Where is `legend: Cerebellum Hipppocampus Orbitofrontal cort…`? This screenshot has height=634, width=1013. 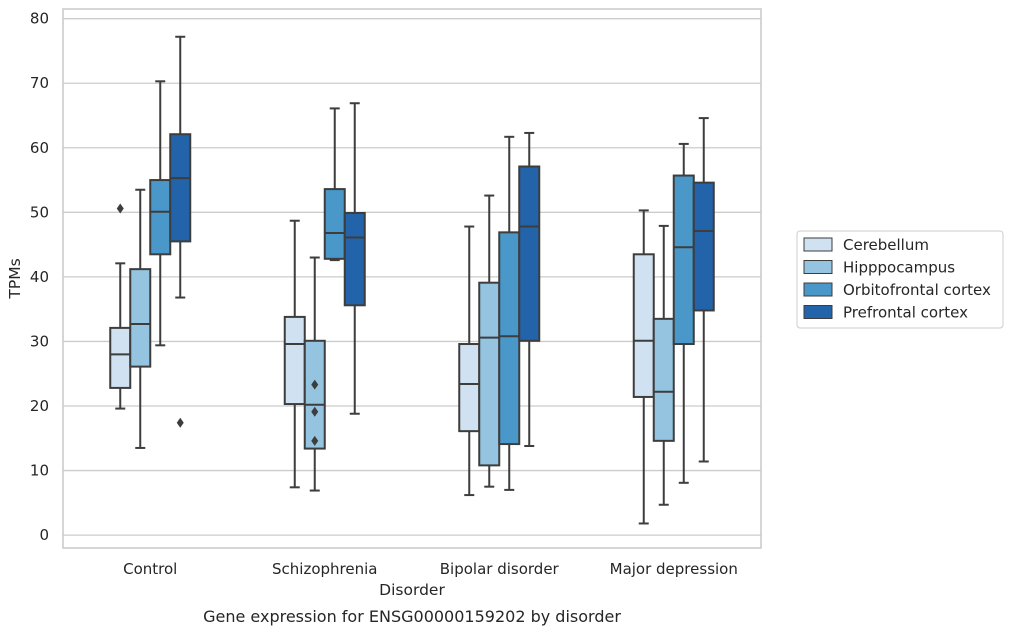
legend: Cerebellum Hipppocampus Orbitofrontal cort… is located at coordinates (900, 279).